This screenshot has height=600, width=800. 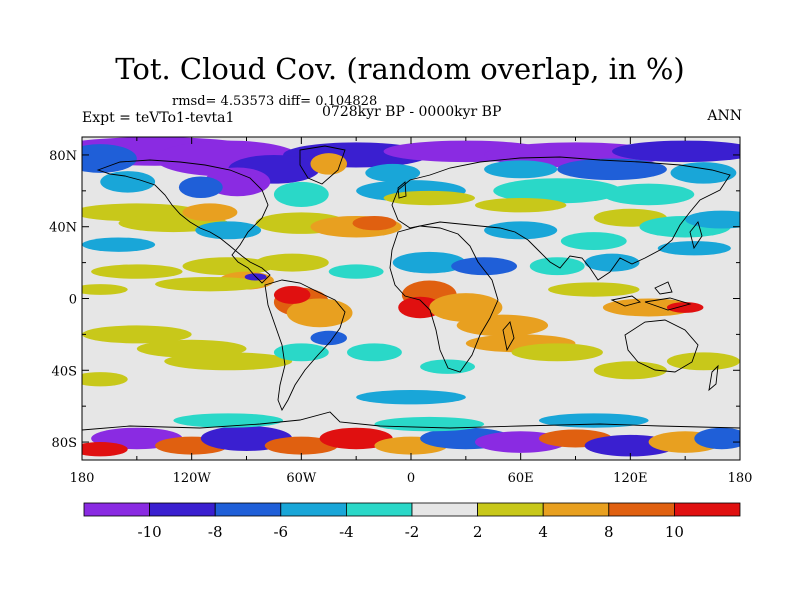 I want to click on coast-japan, so click(x=696, y=235).